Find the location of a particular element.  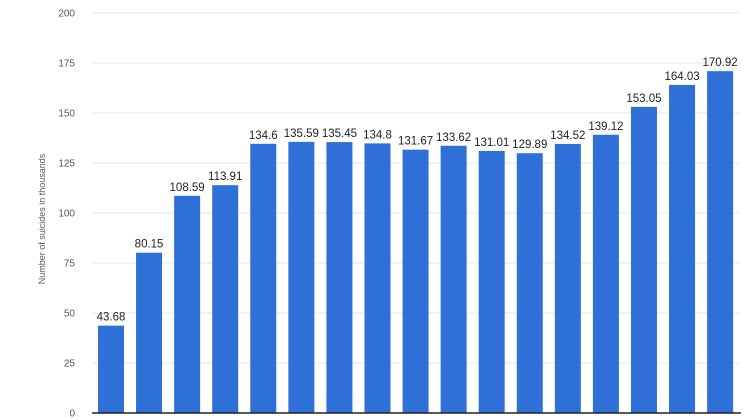

y-axis-ticks: 0 25 50 75 100 125 150 175 200 is located at coordinates (66, 214).